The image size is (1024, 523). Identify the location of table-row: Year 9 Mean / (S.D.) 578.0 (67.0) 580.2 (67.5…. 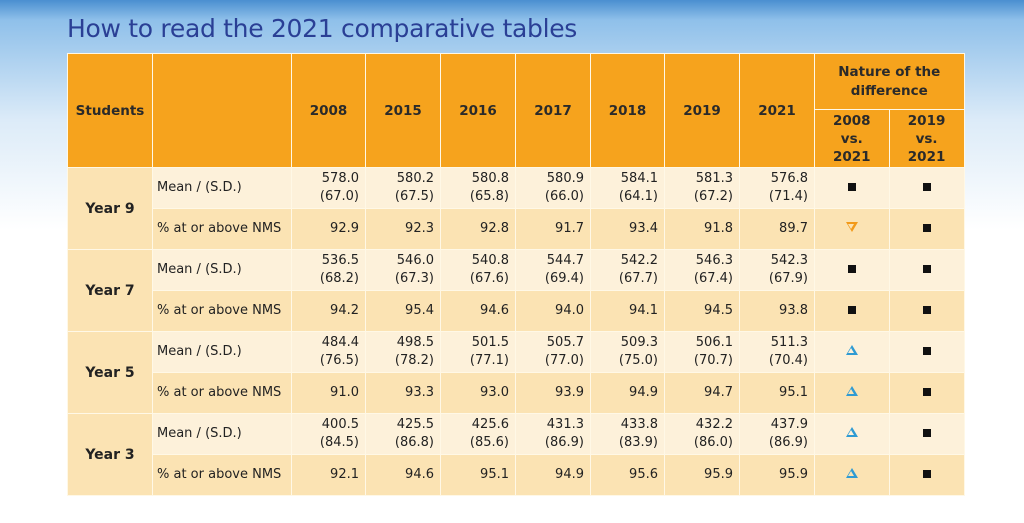
(516, 208).